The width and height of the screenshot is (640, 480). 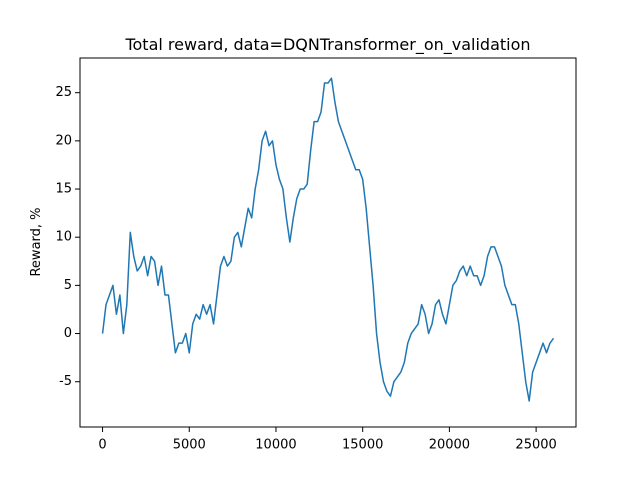 What do you see at coordinates (65, 381) in the screenshot?
I see `y-tick-label: -5` at bounding box center [65, 381].